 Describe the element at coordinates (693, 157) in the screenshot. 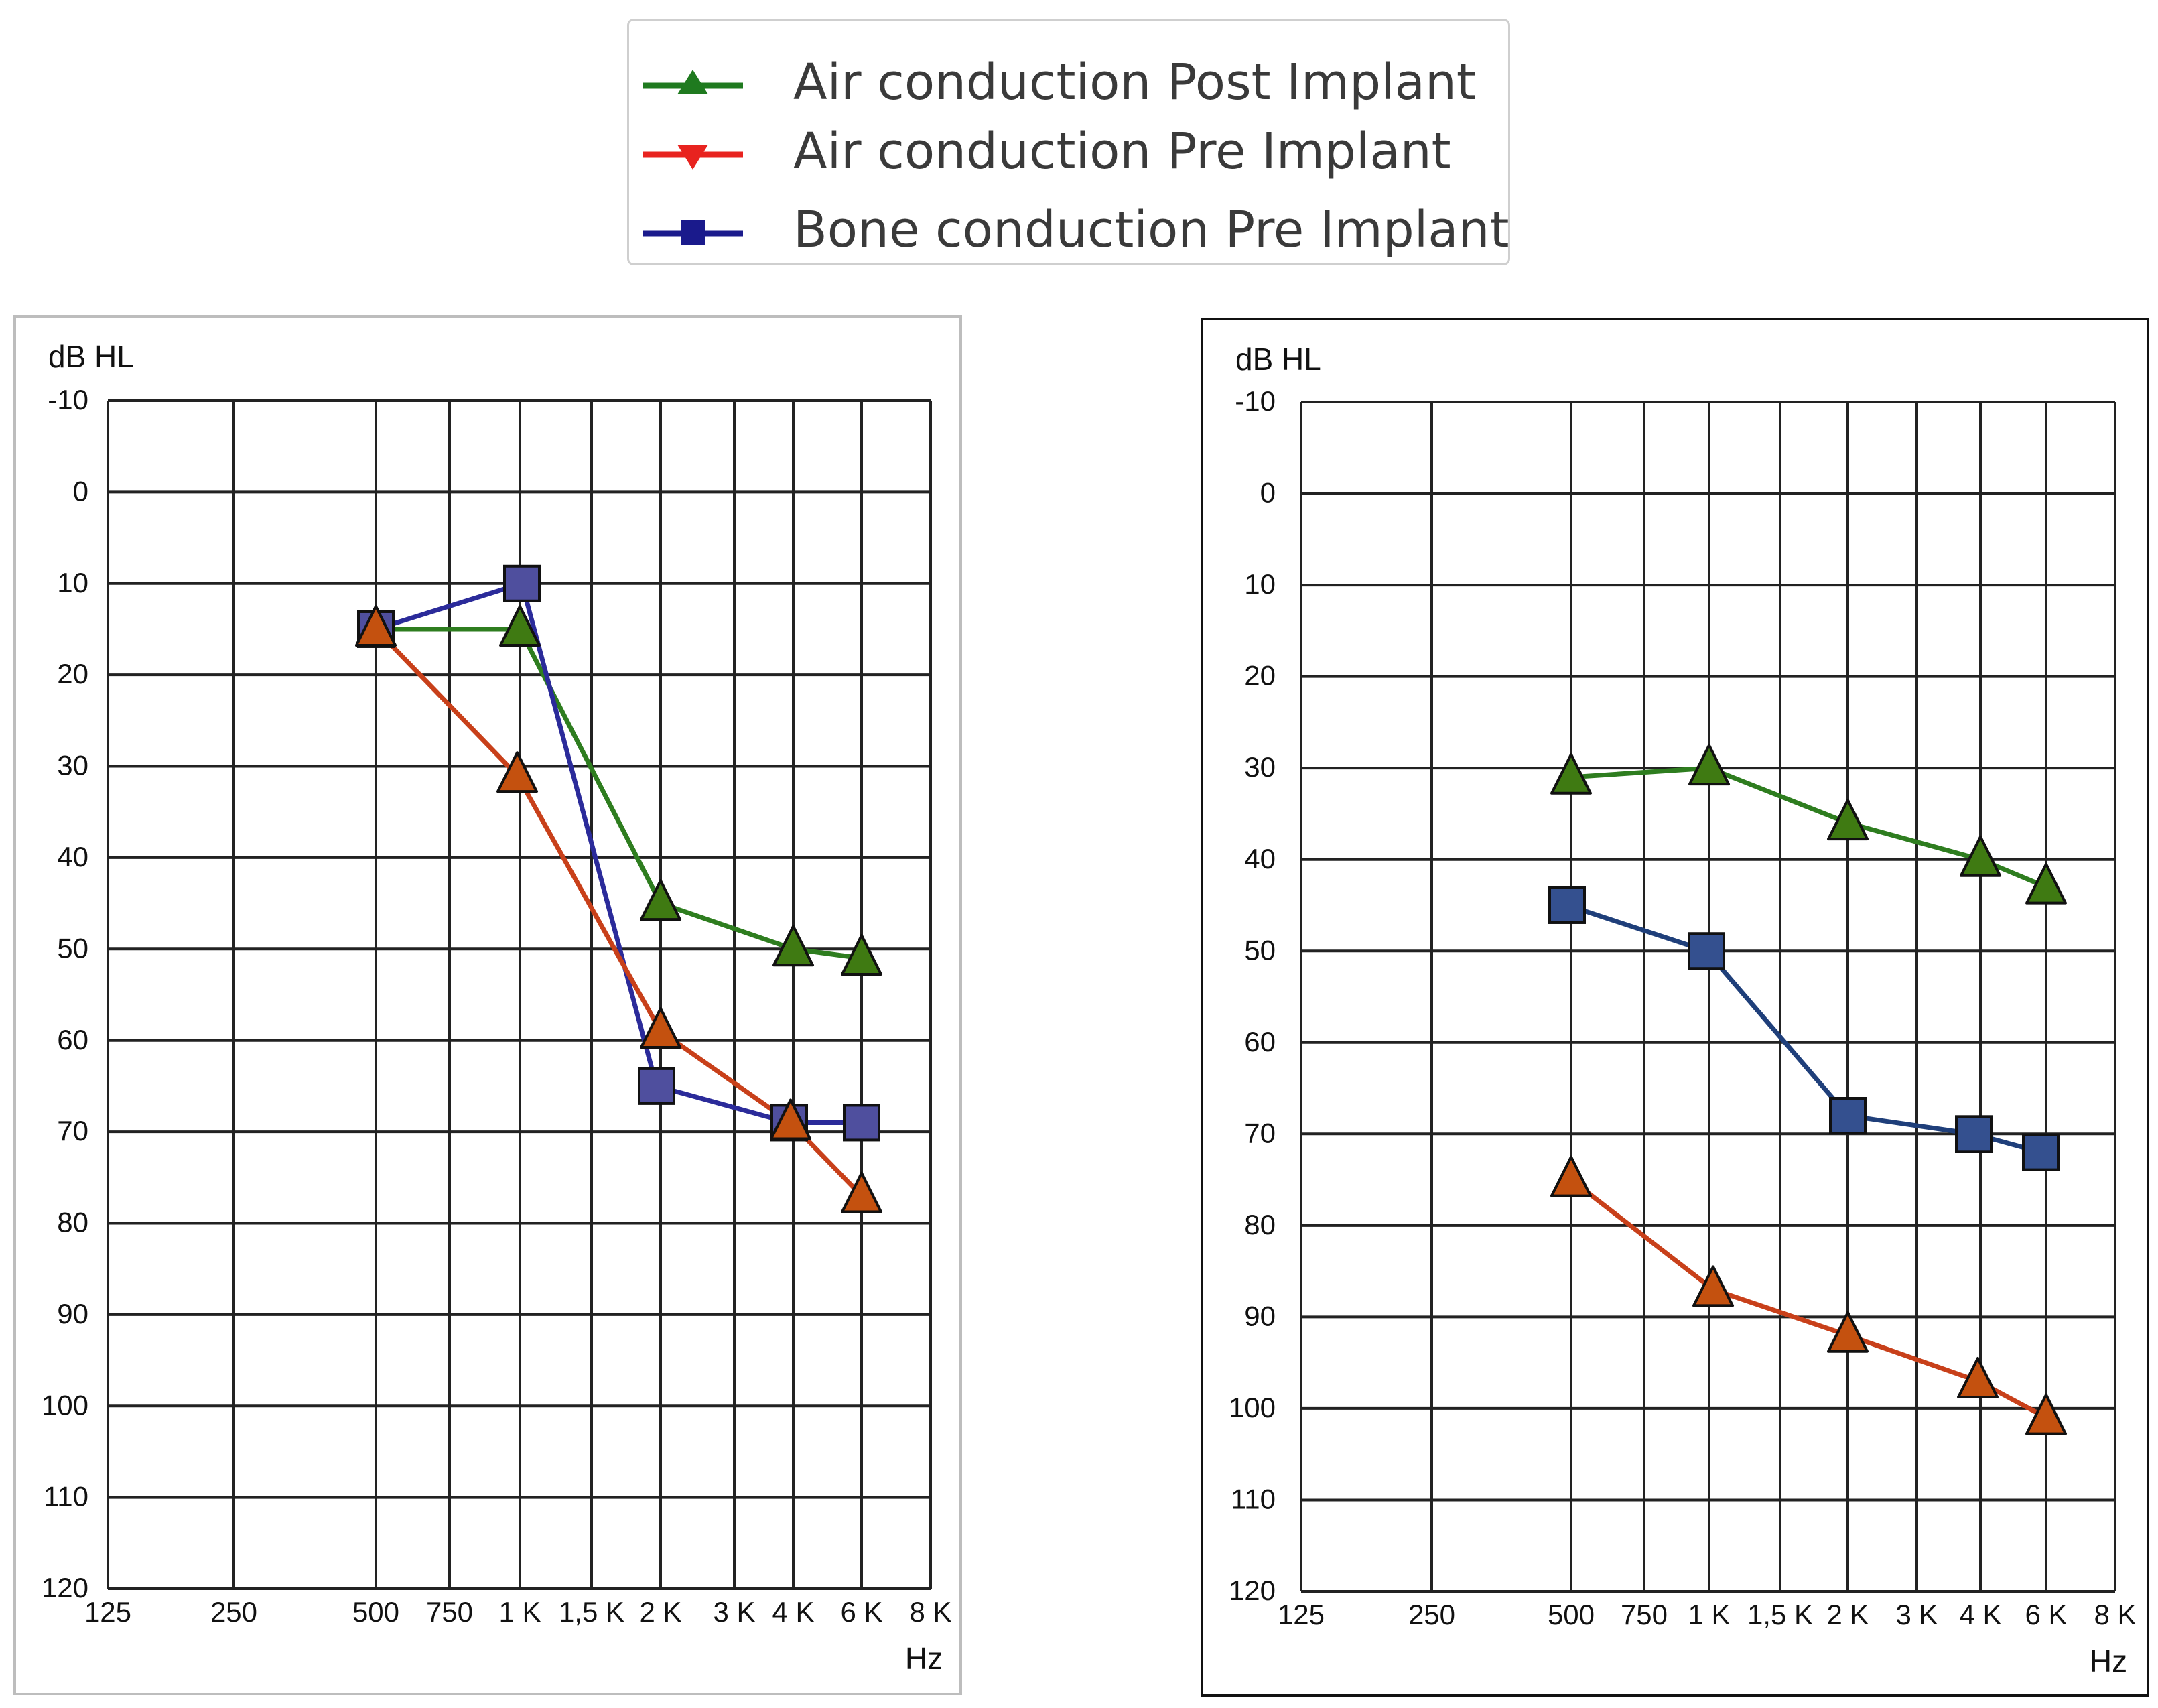

I see `triangle-down-icon` at that location.